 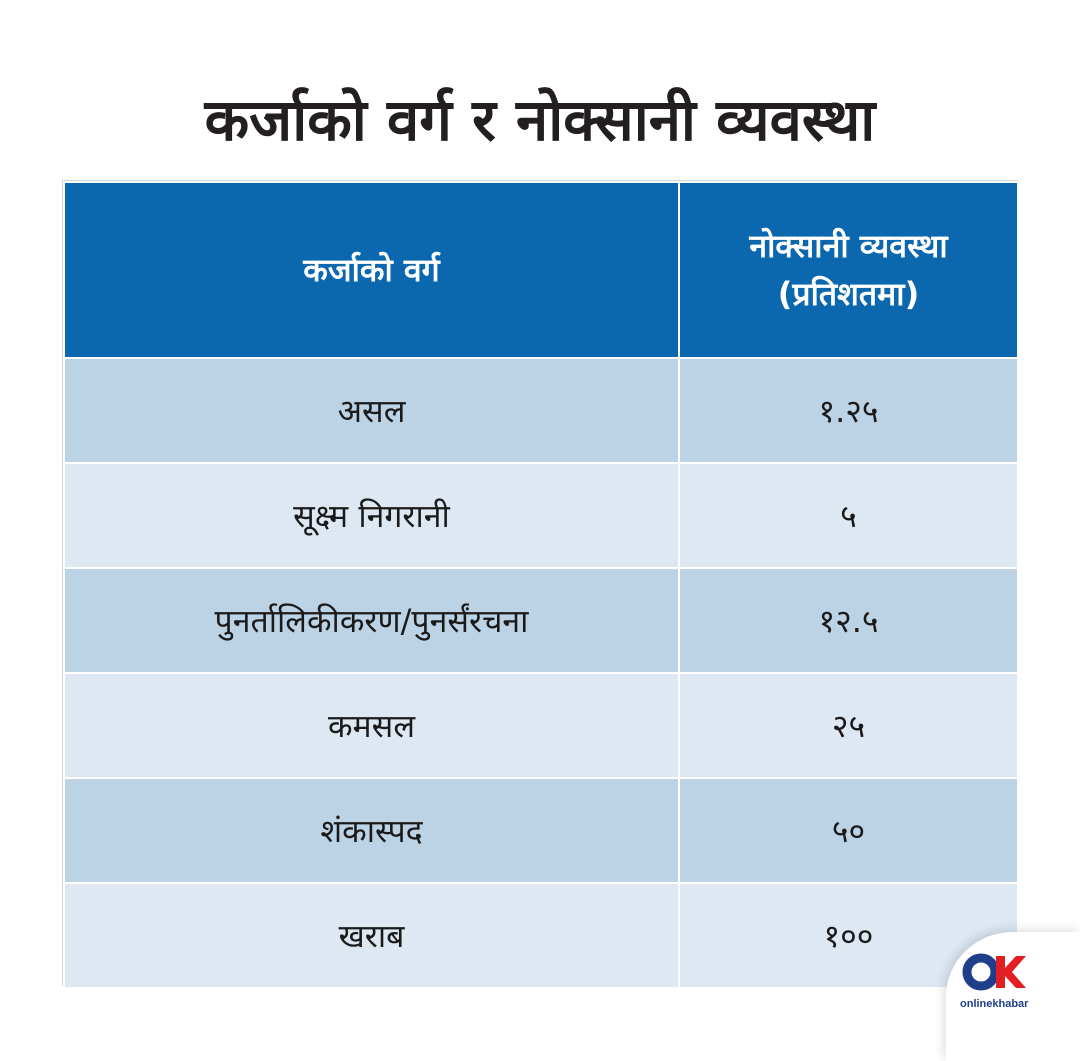 What do you see at coordinates (848, 246) in the screenshot?
I see `header-loss-provision-line1: नोक्सानी व्यवस्था` at bounding box center [848, 246].